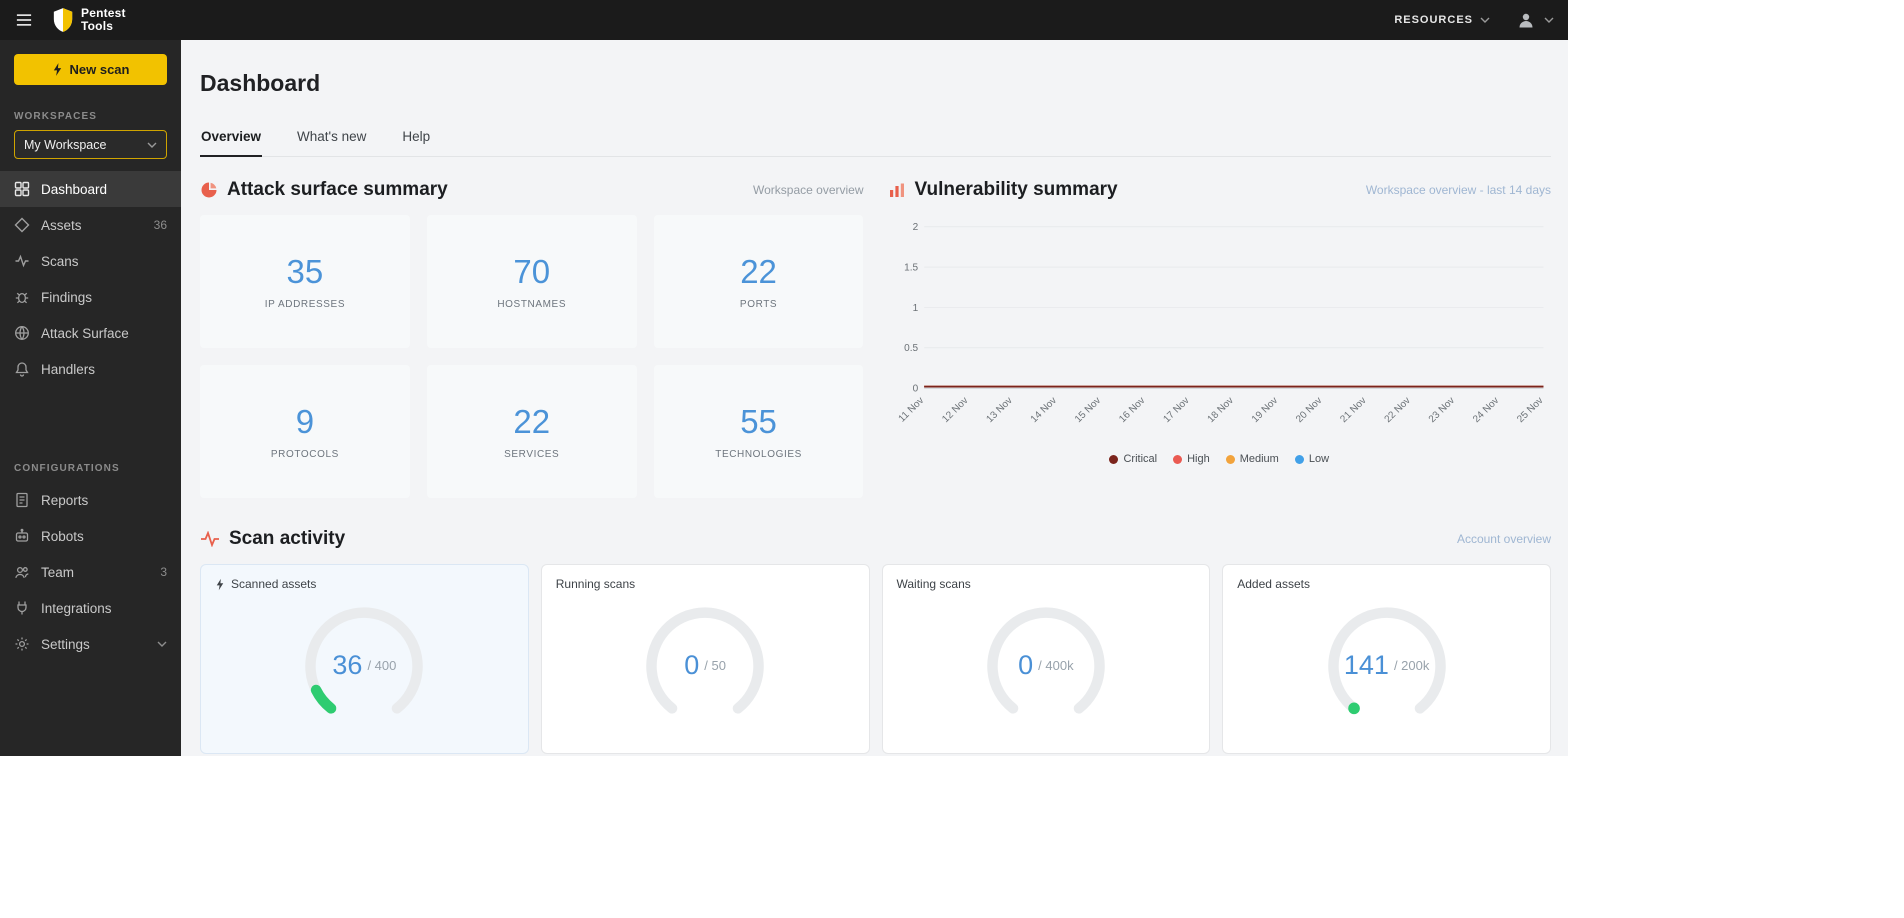  What do you see at coordinates (531, 431) in the screenshot?
I see `stat-card: 22 SERVICES` at bounding box center [531, 431].